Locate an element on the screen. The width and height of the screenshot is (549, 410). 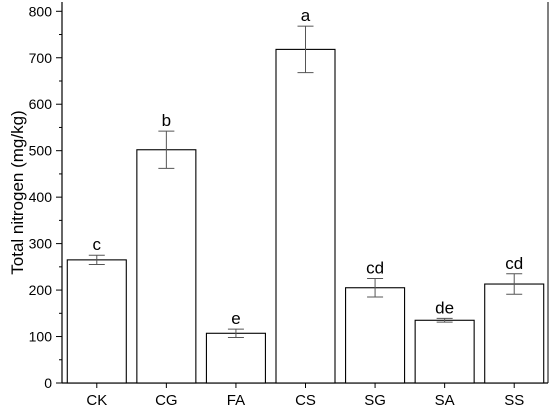
bar-cs is located at coordinates (305, 216).